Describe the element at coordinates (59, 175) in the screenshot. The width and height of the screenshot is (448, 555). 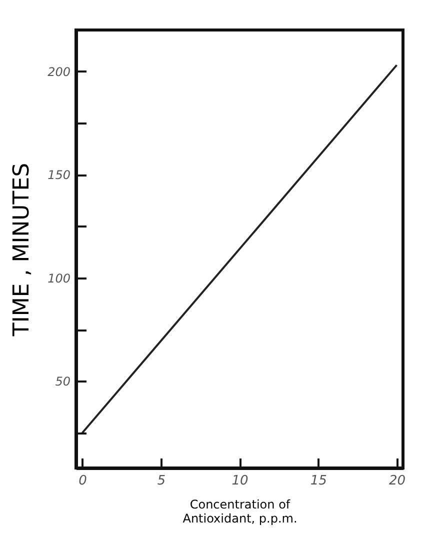
I see `y-tick-label: 150` at that location.